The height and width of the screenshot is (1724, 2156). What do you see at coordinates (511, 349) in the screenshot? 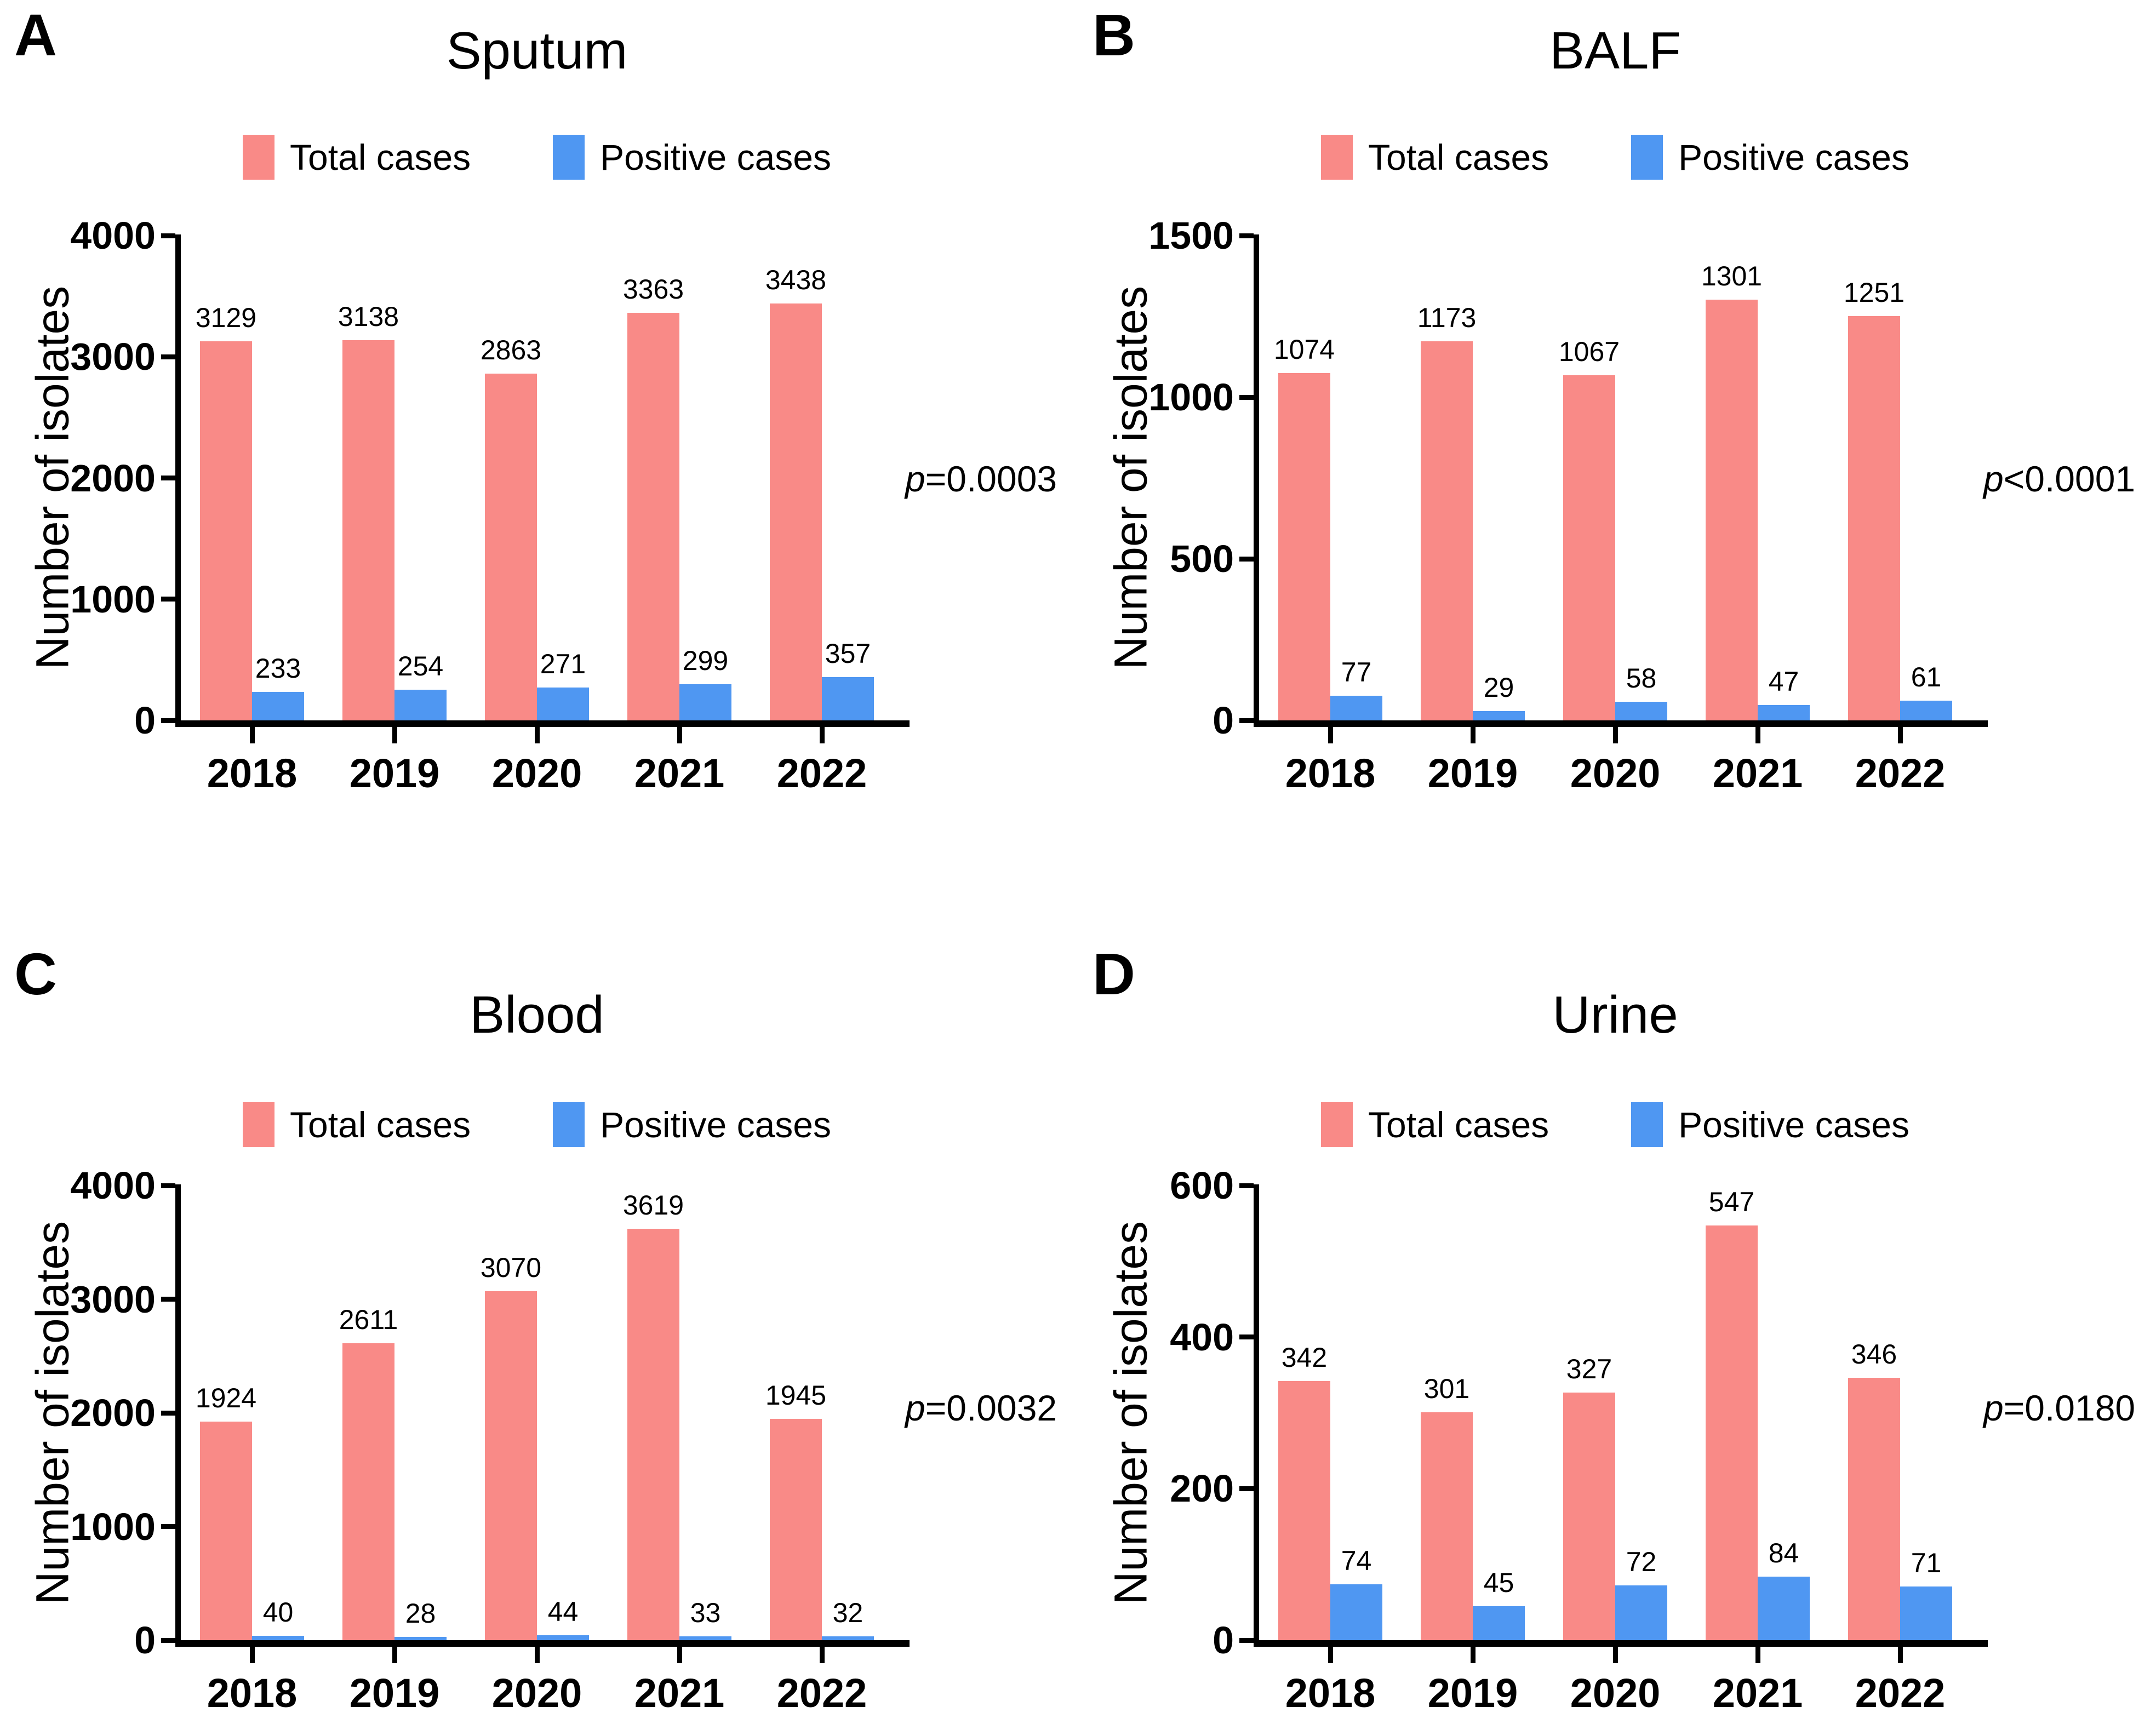
I see `bar-value-total-2020: 2863` at bounding box center [511, 349].